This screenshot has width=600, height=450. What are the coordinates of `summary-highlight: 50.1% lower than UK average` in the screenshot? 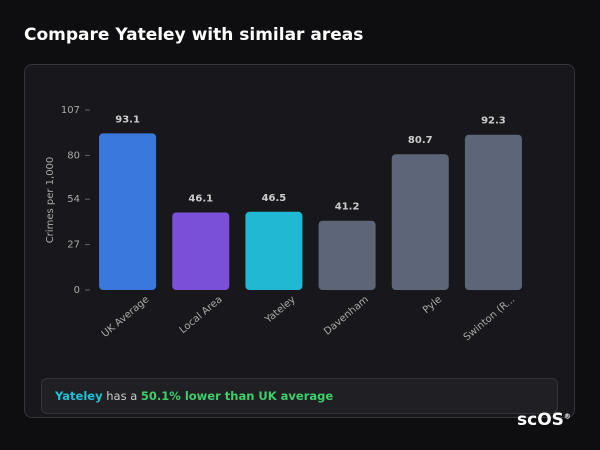 It's located at (237, 396).